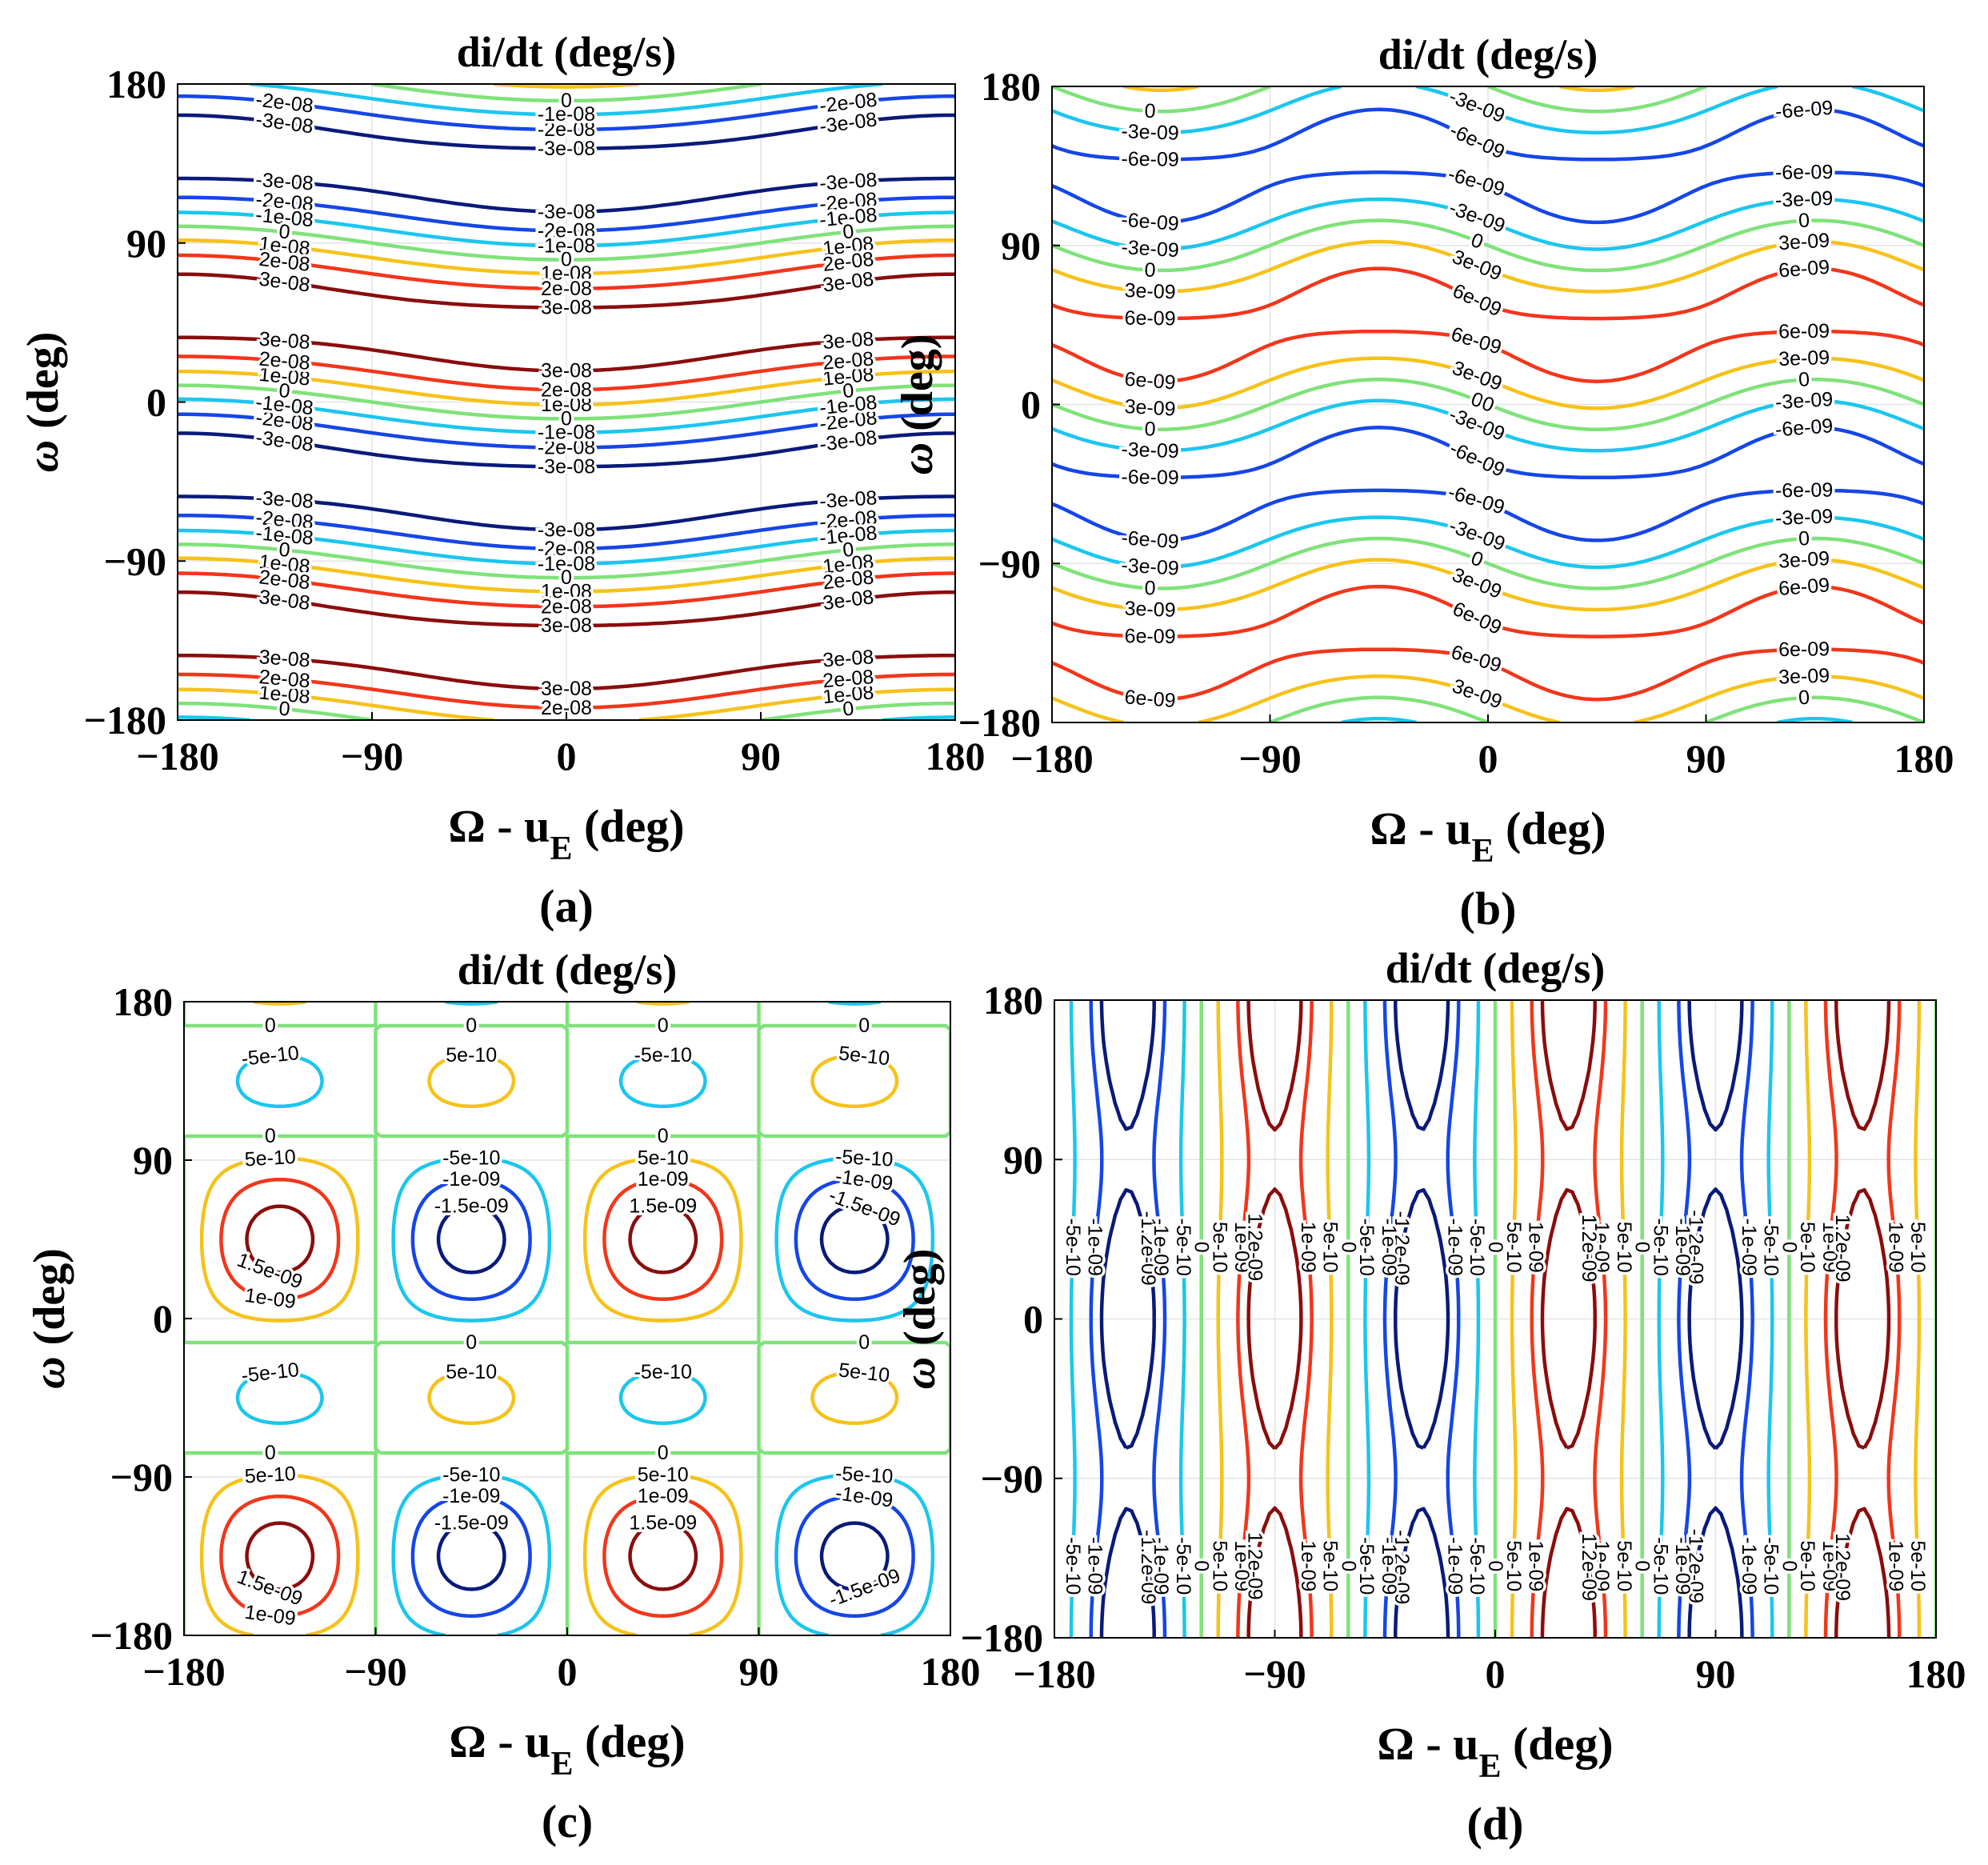  What do you see at coordinates (566, 114) in the screenshot?
I see `contour-label: -1e-08` at bounding box center [566, 114].